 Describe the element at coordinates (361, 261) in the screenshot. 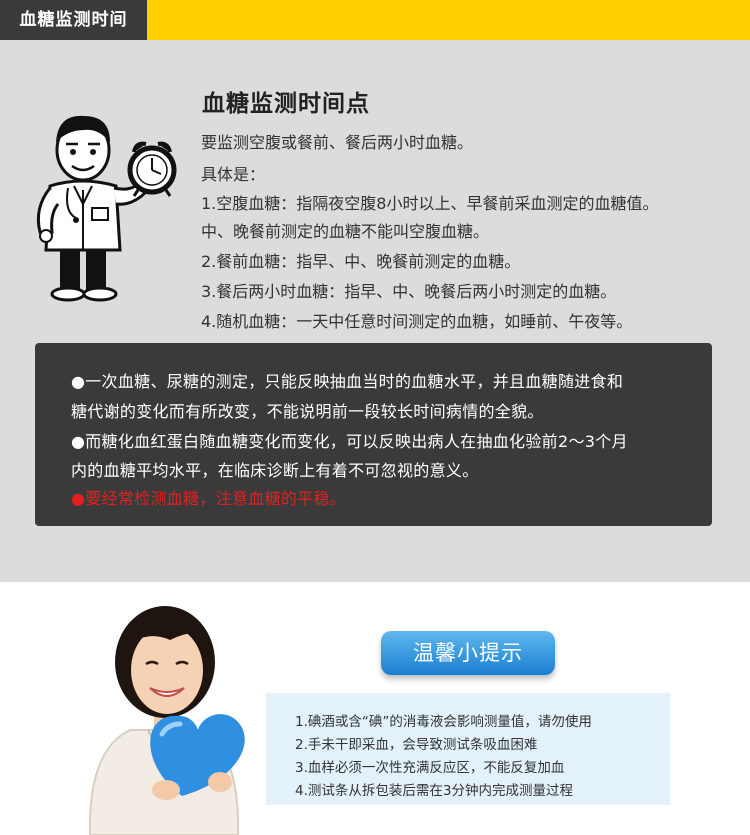

I see `monitor-line: 2.餐前血糖：指早、中、晚餐前测定的血糖。` at that location.